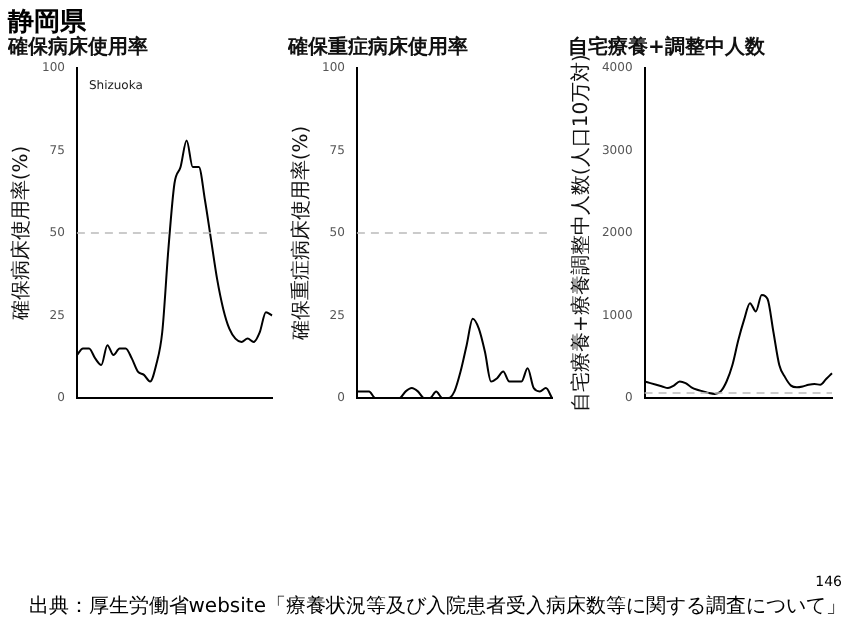  What do you see at coordinates (581, 232) in the screenshot?
I see `y-axis-title: 自宅療養+療養調整中人数(人口10万対)` at bounding box center [581, 232].